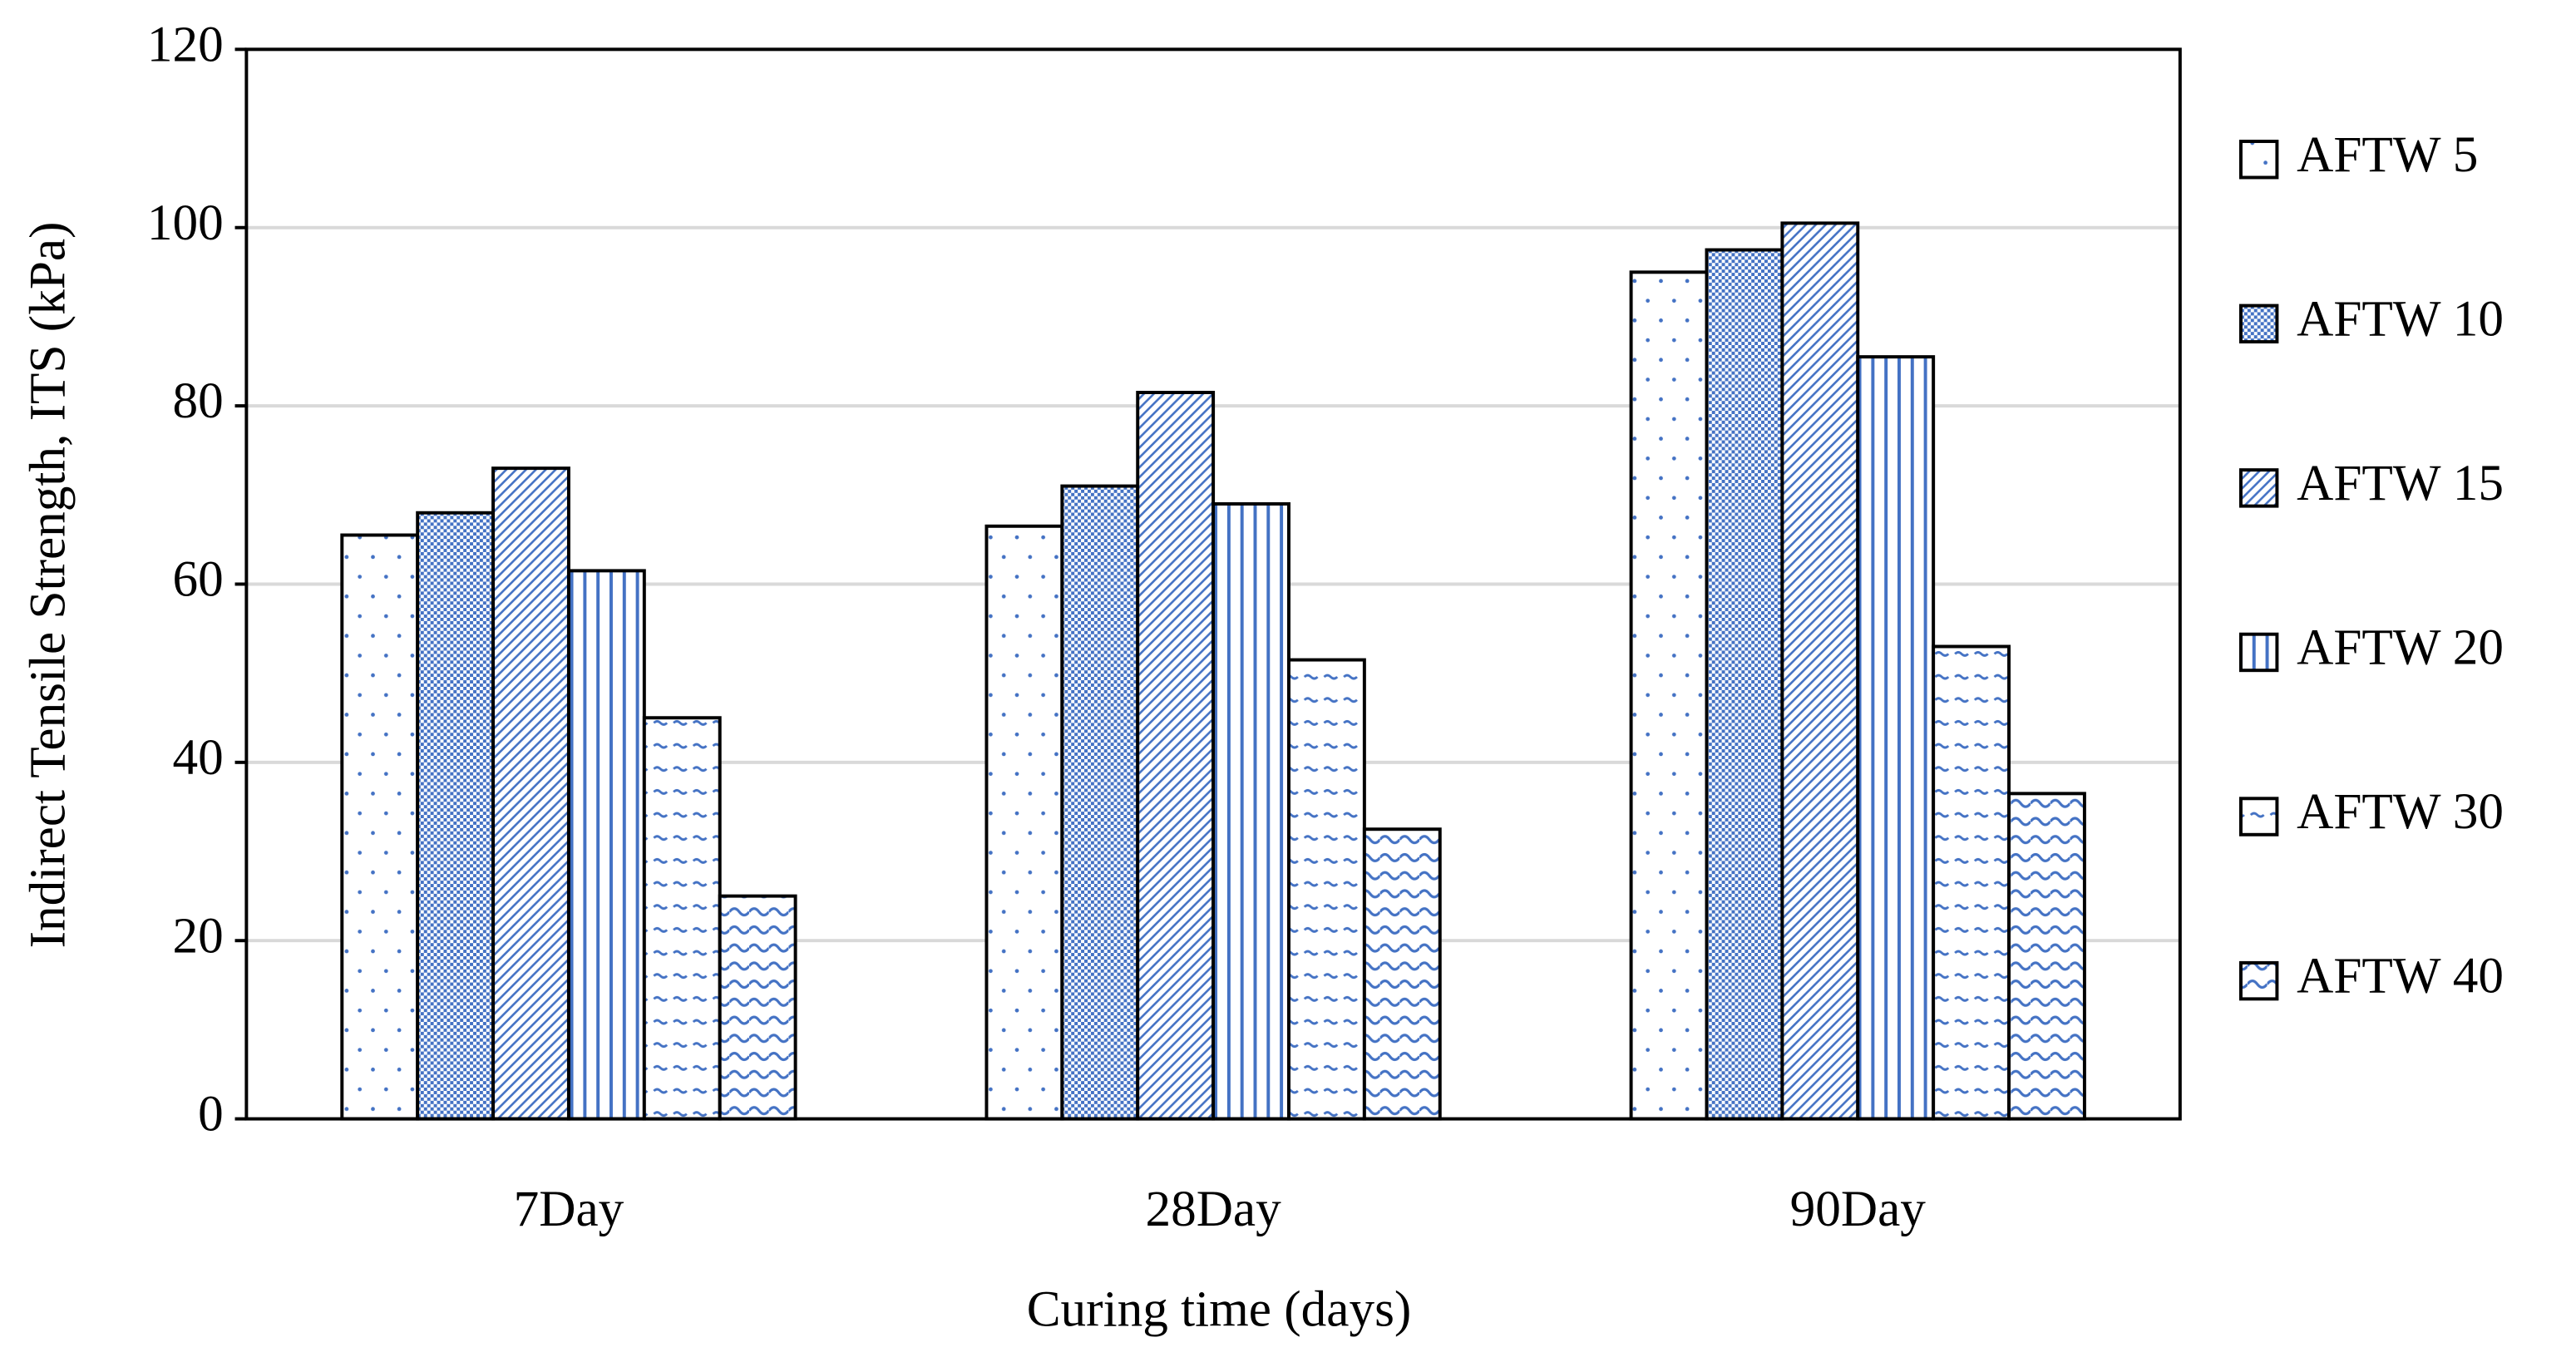 This screenshot has height=1367, width=2576. What do you see at coordinates (569, 1209) in the screenshot?
I see `x-tick-label: 7Day` at bounding box center [569, 1209].